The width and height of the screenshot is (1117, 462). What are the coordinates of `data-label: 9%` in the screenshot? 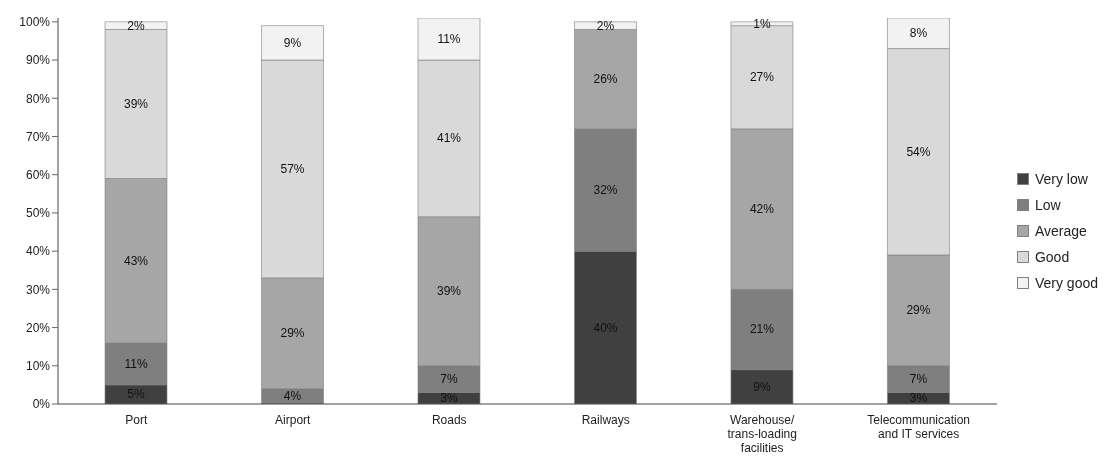 It's located at (292, 42).